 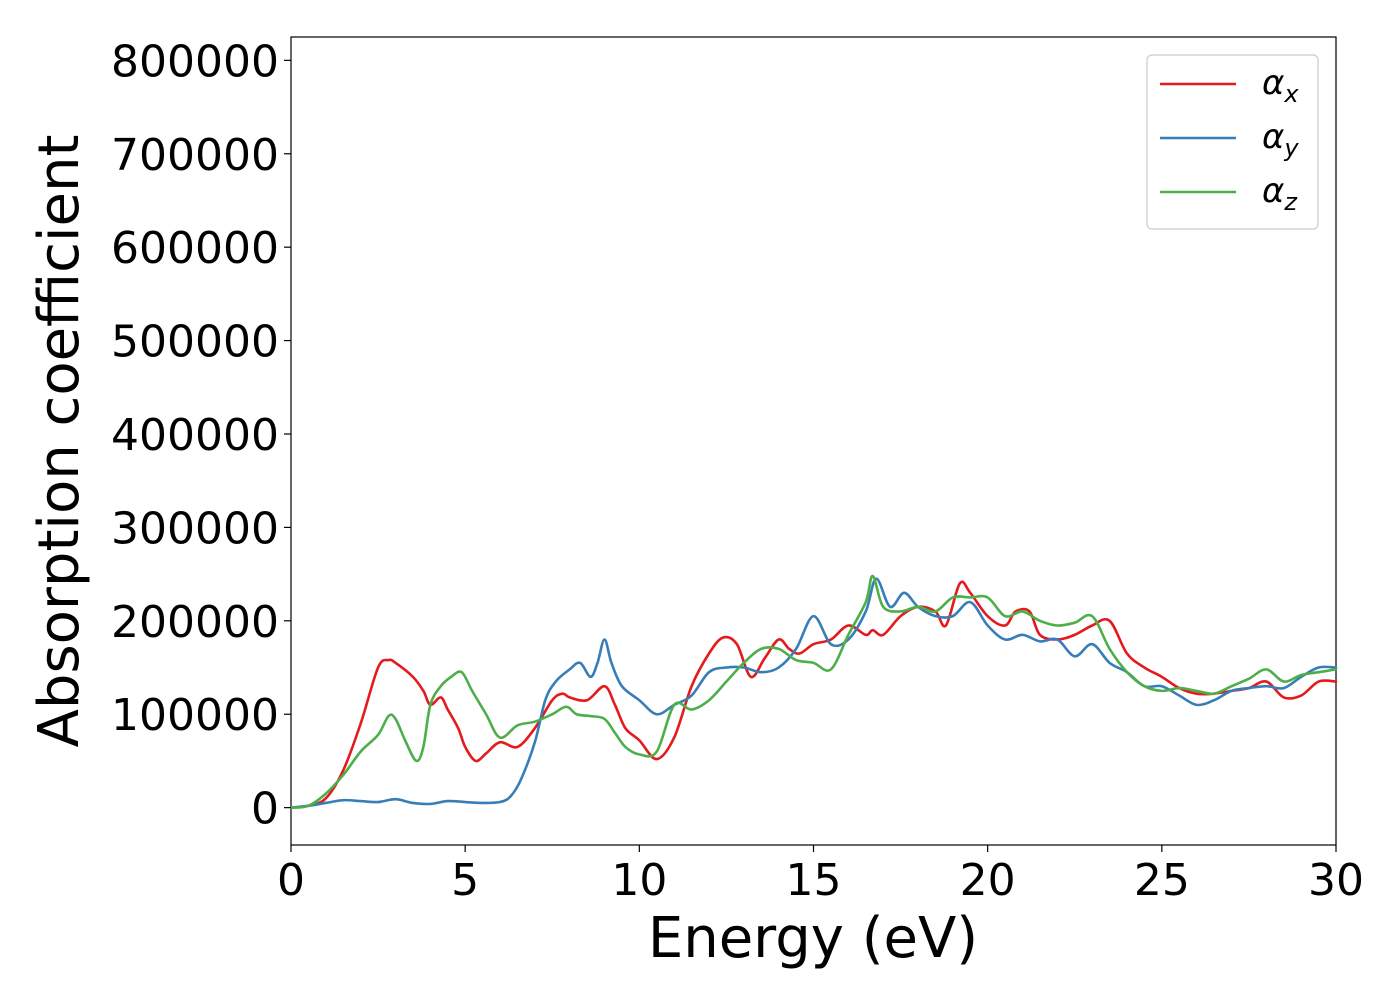 What do you see at coordinates (195, 622) in the screenshot?
I see `y-tick-label: 200000` at bounding box center [195, 622].